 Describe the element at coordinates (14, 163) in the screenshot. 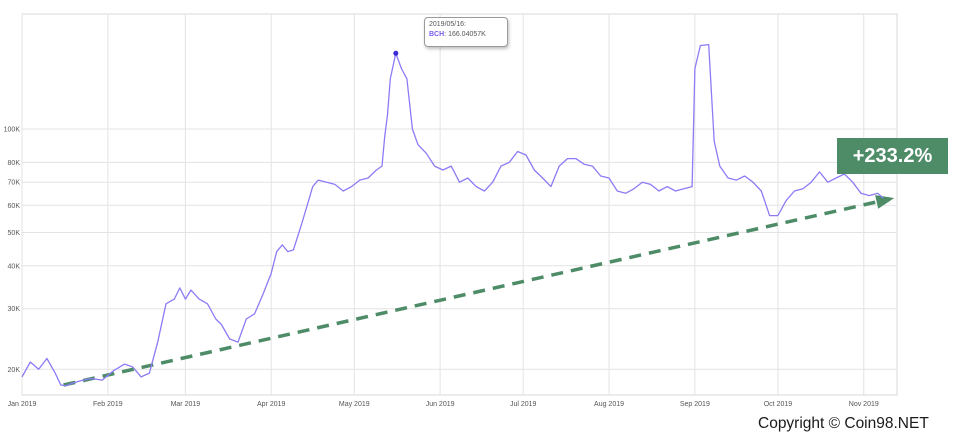

I see `y-tick-label: 80K` at that location.